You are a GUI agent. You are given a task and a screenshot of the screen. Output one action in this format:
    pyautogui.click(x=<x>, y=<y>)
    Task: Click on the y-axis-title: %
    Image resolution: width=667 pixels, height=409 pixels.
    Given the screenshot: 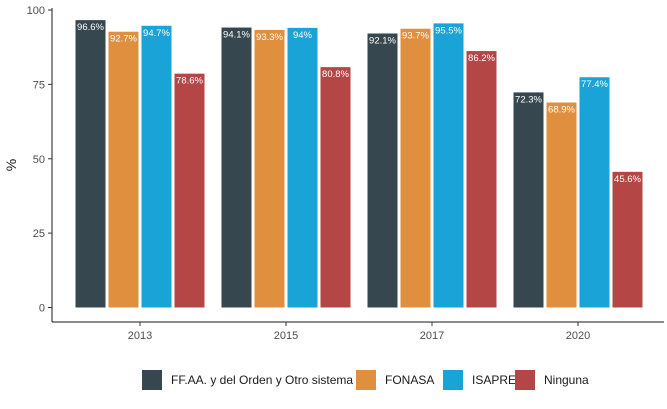 What is the action you would take?
    pyautogui.click(x=11, y=165)
    